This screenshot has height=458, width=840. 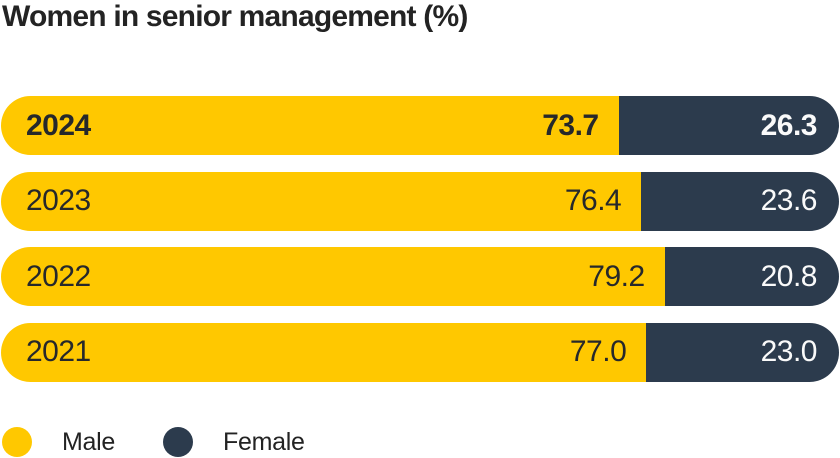 What do you see at coordinates (598, 351) in the screenshot?
I see `male-value-label: 77.0` at bounding box center [598, 351].